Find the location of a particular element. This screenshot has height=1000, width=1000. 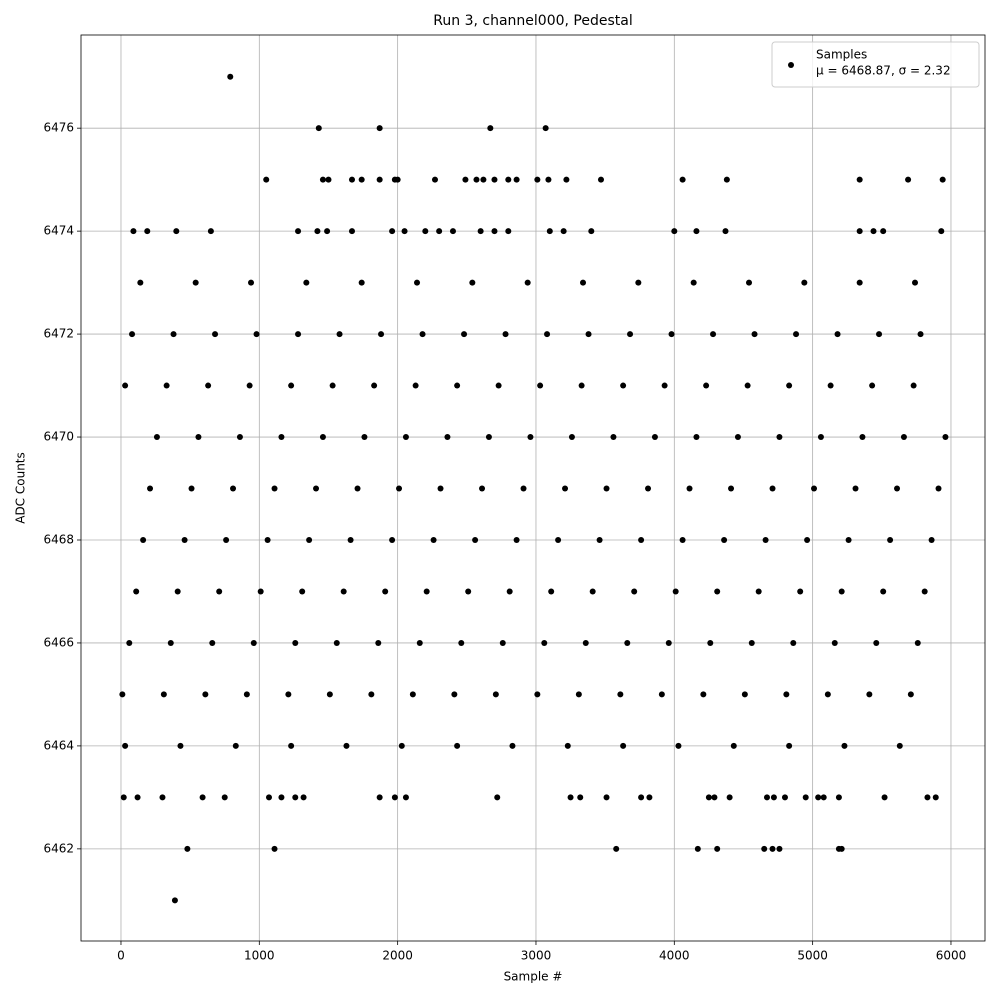

chart-title: Run 3, channel000, Pedestal is located at coordinates (532, 21).